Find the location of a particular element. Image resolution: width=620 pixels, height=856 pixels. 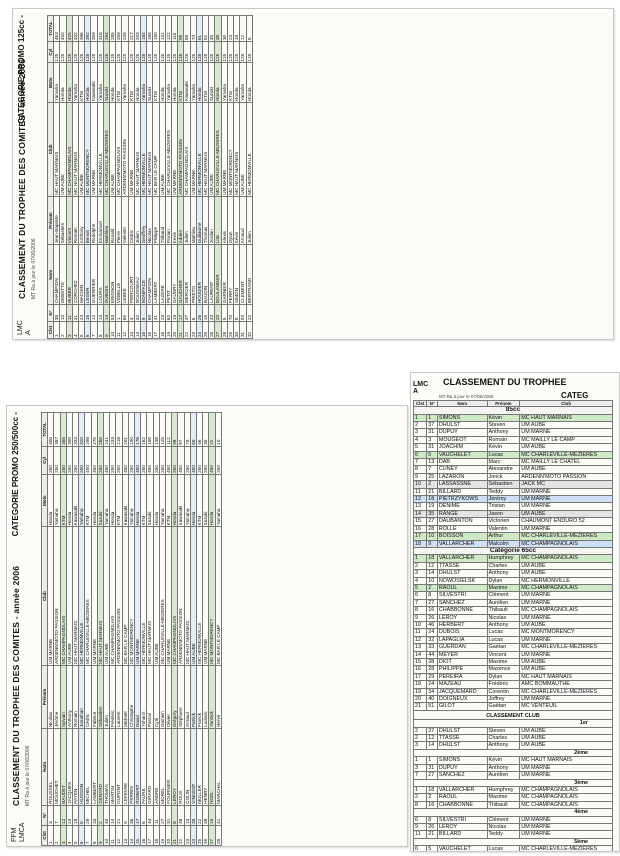

table-row: 4 3 MOUGEOT Romain MC MAILLY LE CAMP is located at coordinates (512, 440).